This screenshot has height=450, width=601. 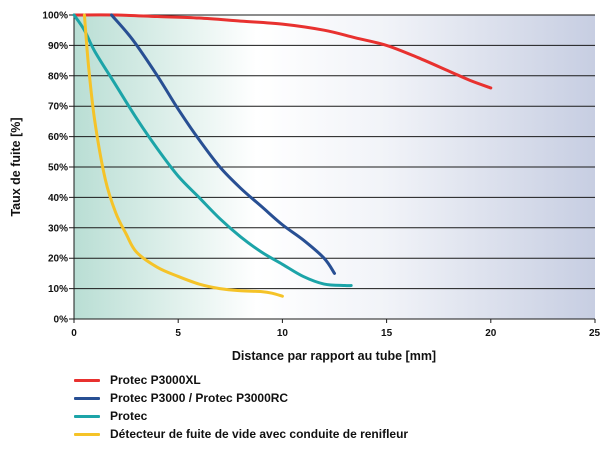 I want to click on x-axis-ticks: 0 5 10 15 20 25, so click(x=336, y=329).